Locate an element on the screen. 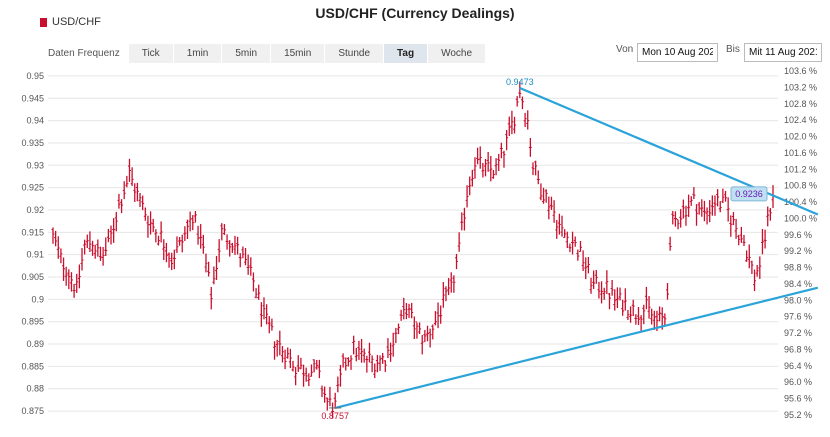 This screenshot has width=830, height=437. right-tick-label: 102.0 % is located at coordinates (800, 137).